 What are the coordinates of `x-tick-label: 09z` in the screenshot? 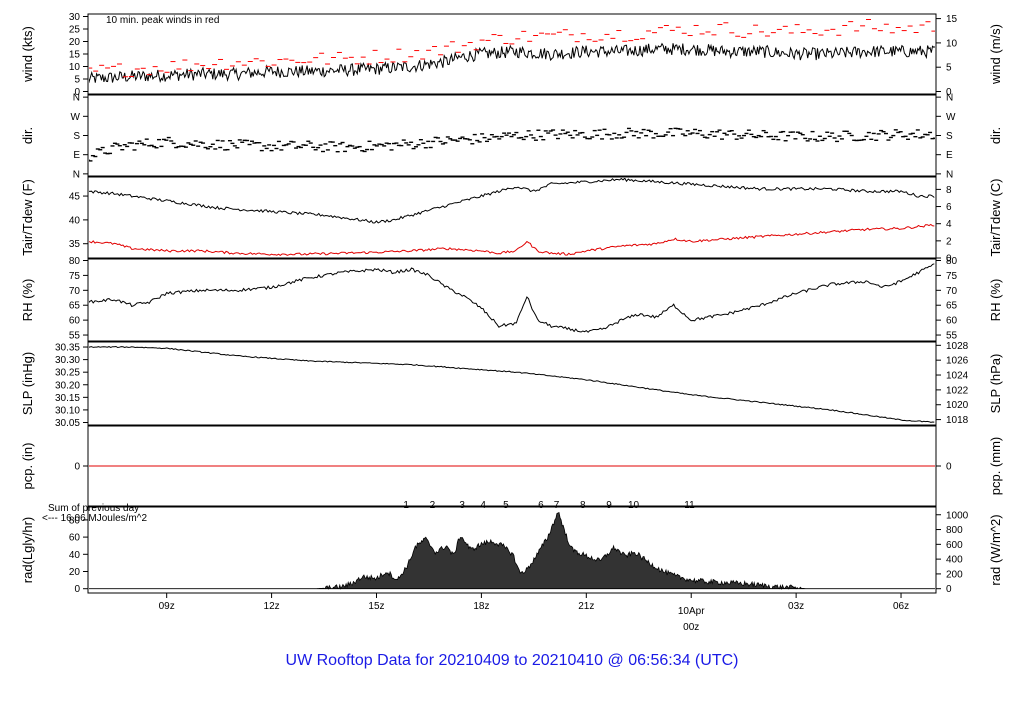 It's located at (167, 606).